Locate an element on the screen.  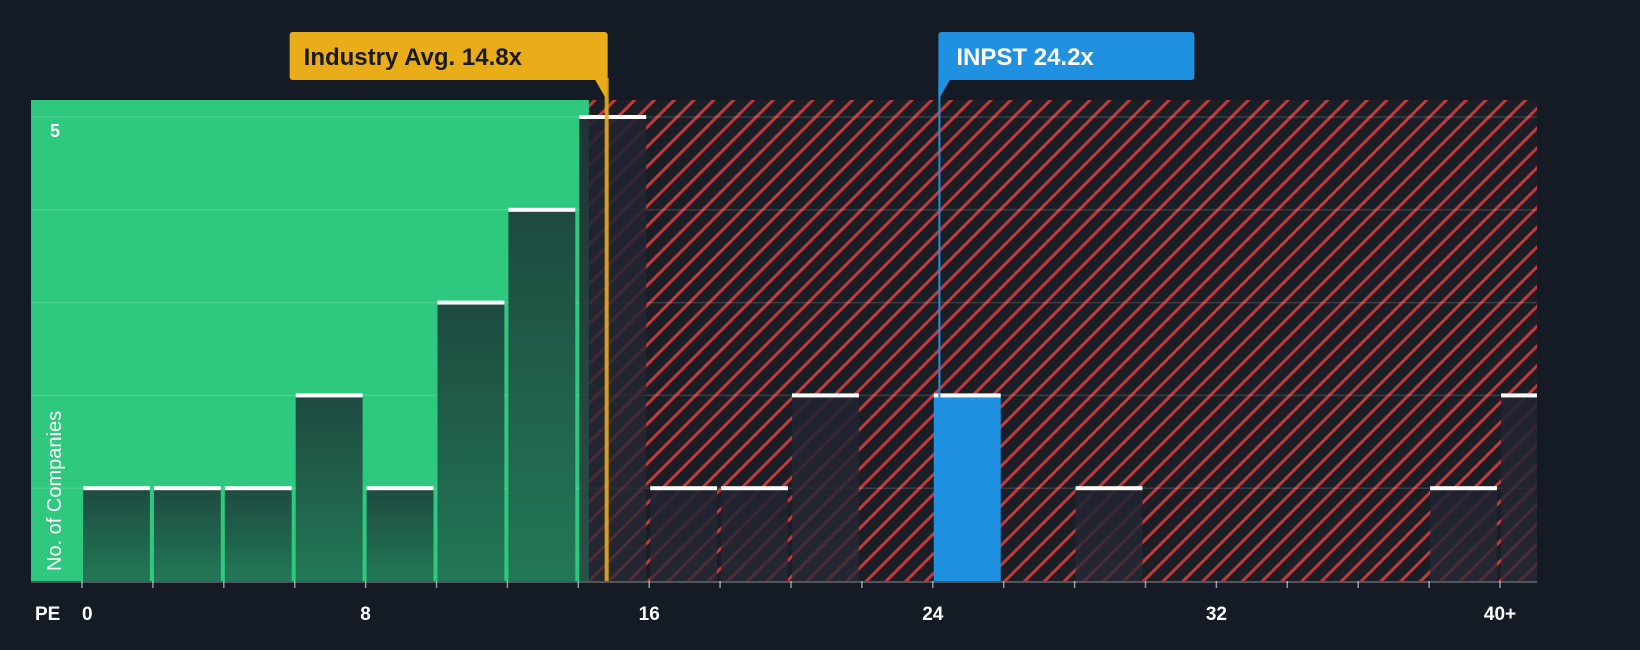
y-axis-label: No. of Companies is located at coordinates (55, 491).